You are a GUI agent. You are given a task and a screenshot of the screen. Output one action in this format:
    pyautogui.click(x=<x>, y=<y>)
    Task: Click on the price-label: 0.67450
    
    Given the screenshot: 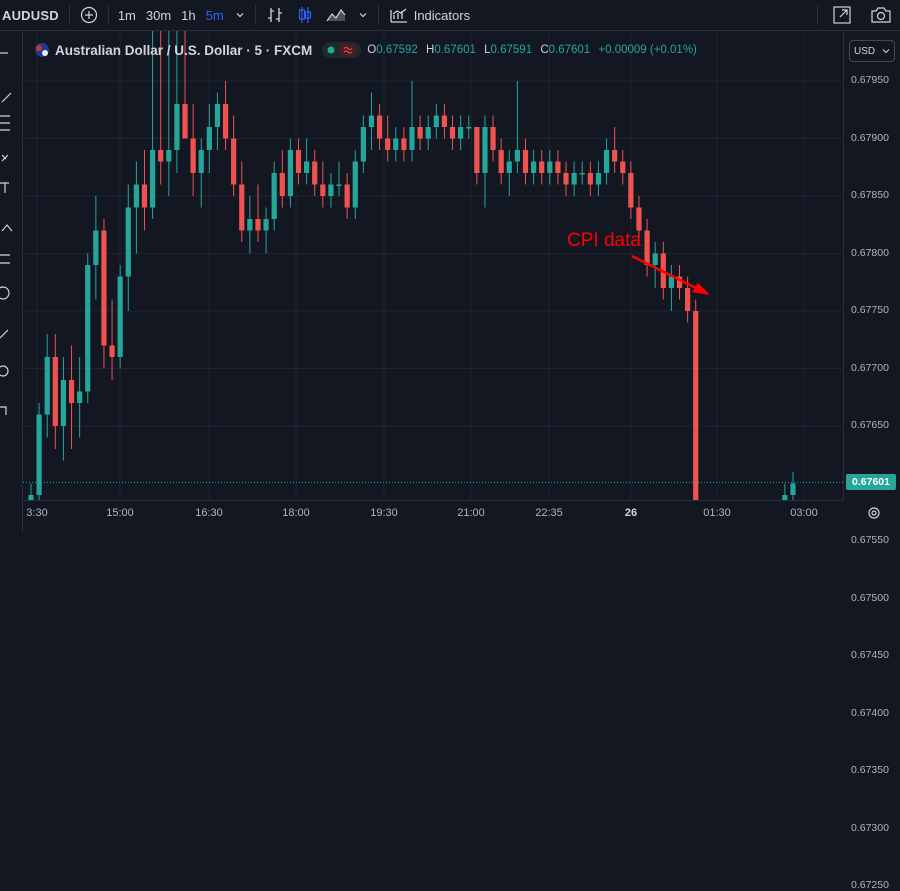 What is the action you would take?
    pyautogui.click(x=870, y=655)
    